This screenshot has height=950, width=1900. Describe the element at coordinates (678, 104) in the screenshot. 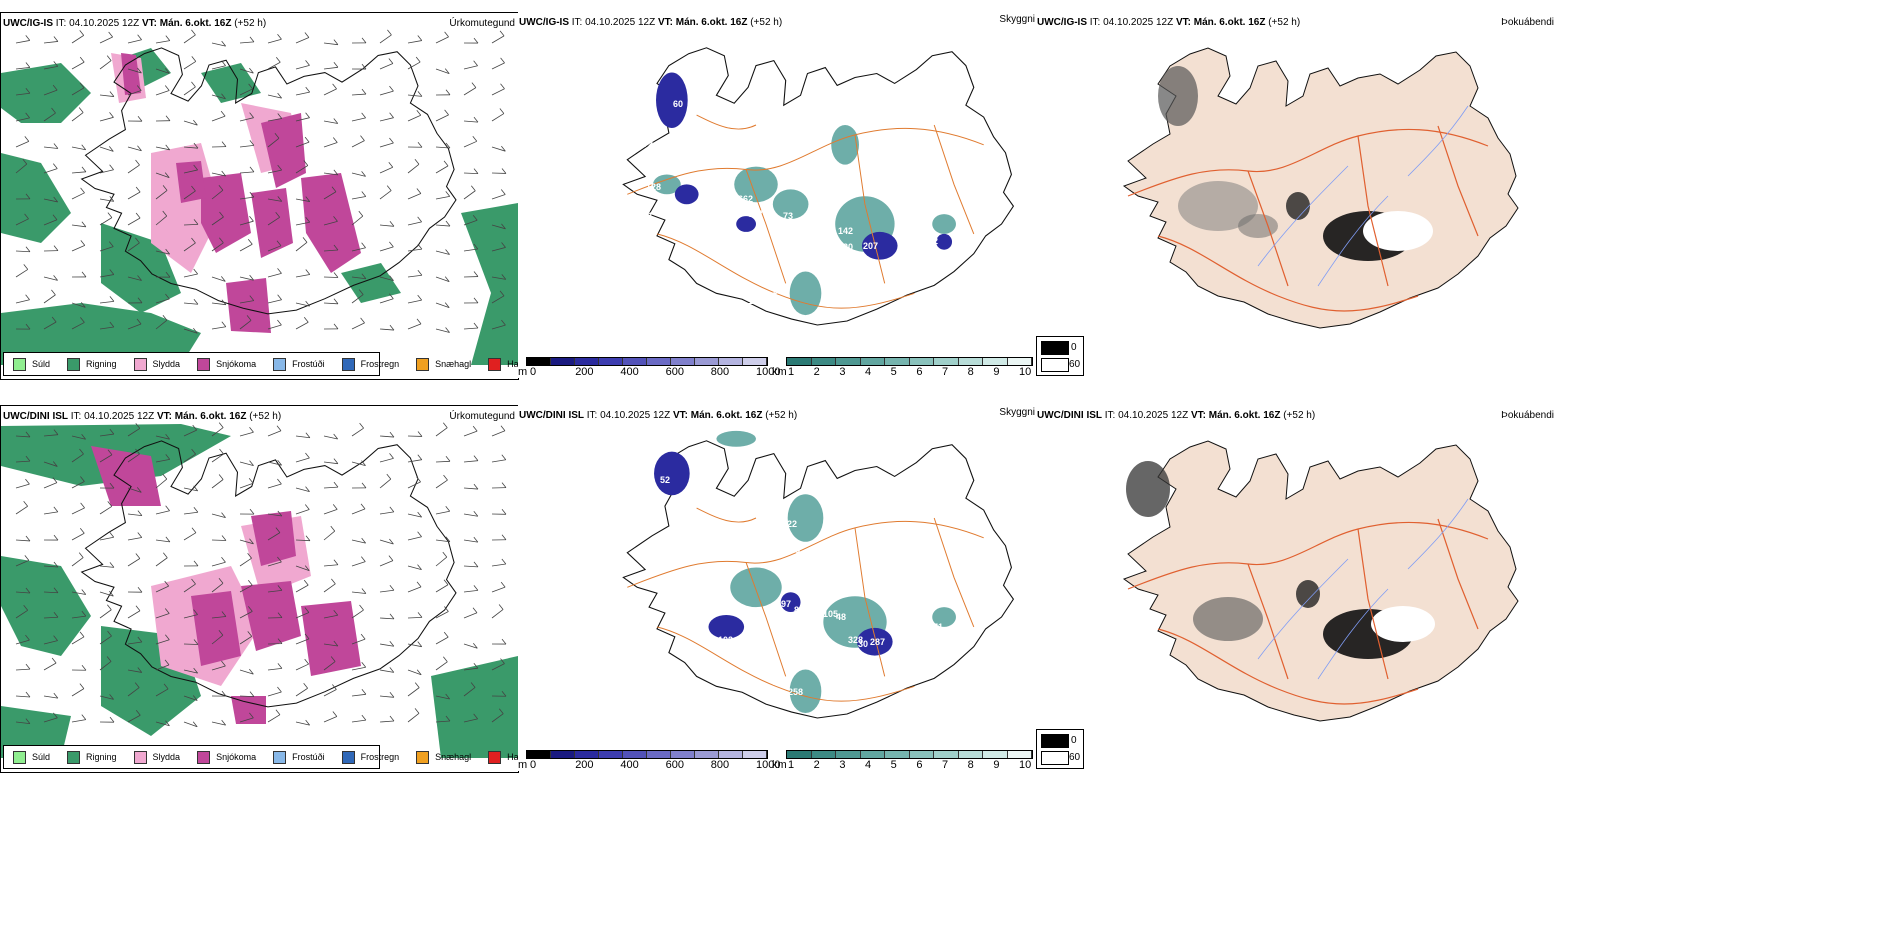

I see `ceiling-height-label: 60` at that location.